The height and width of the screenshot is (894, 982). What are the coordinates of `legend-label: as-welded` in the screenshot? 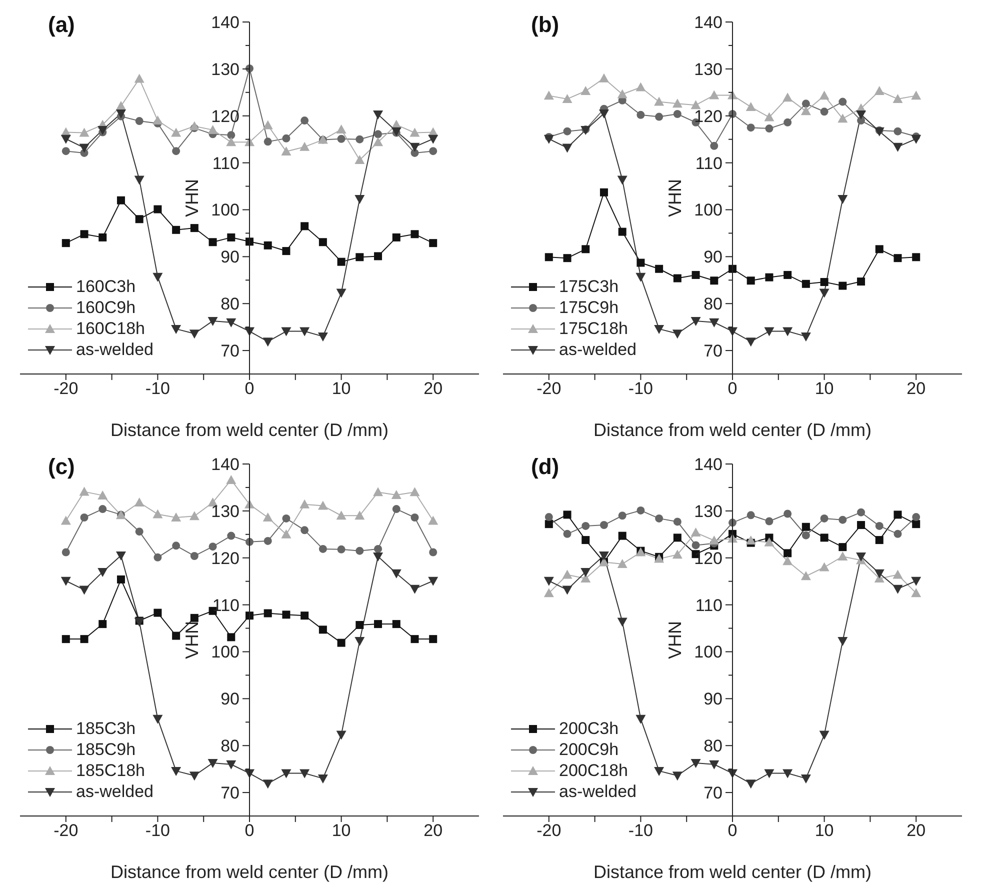 It's located at (115, 350).